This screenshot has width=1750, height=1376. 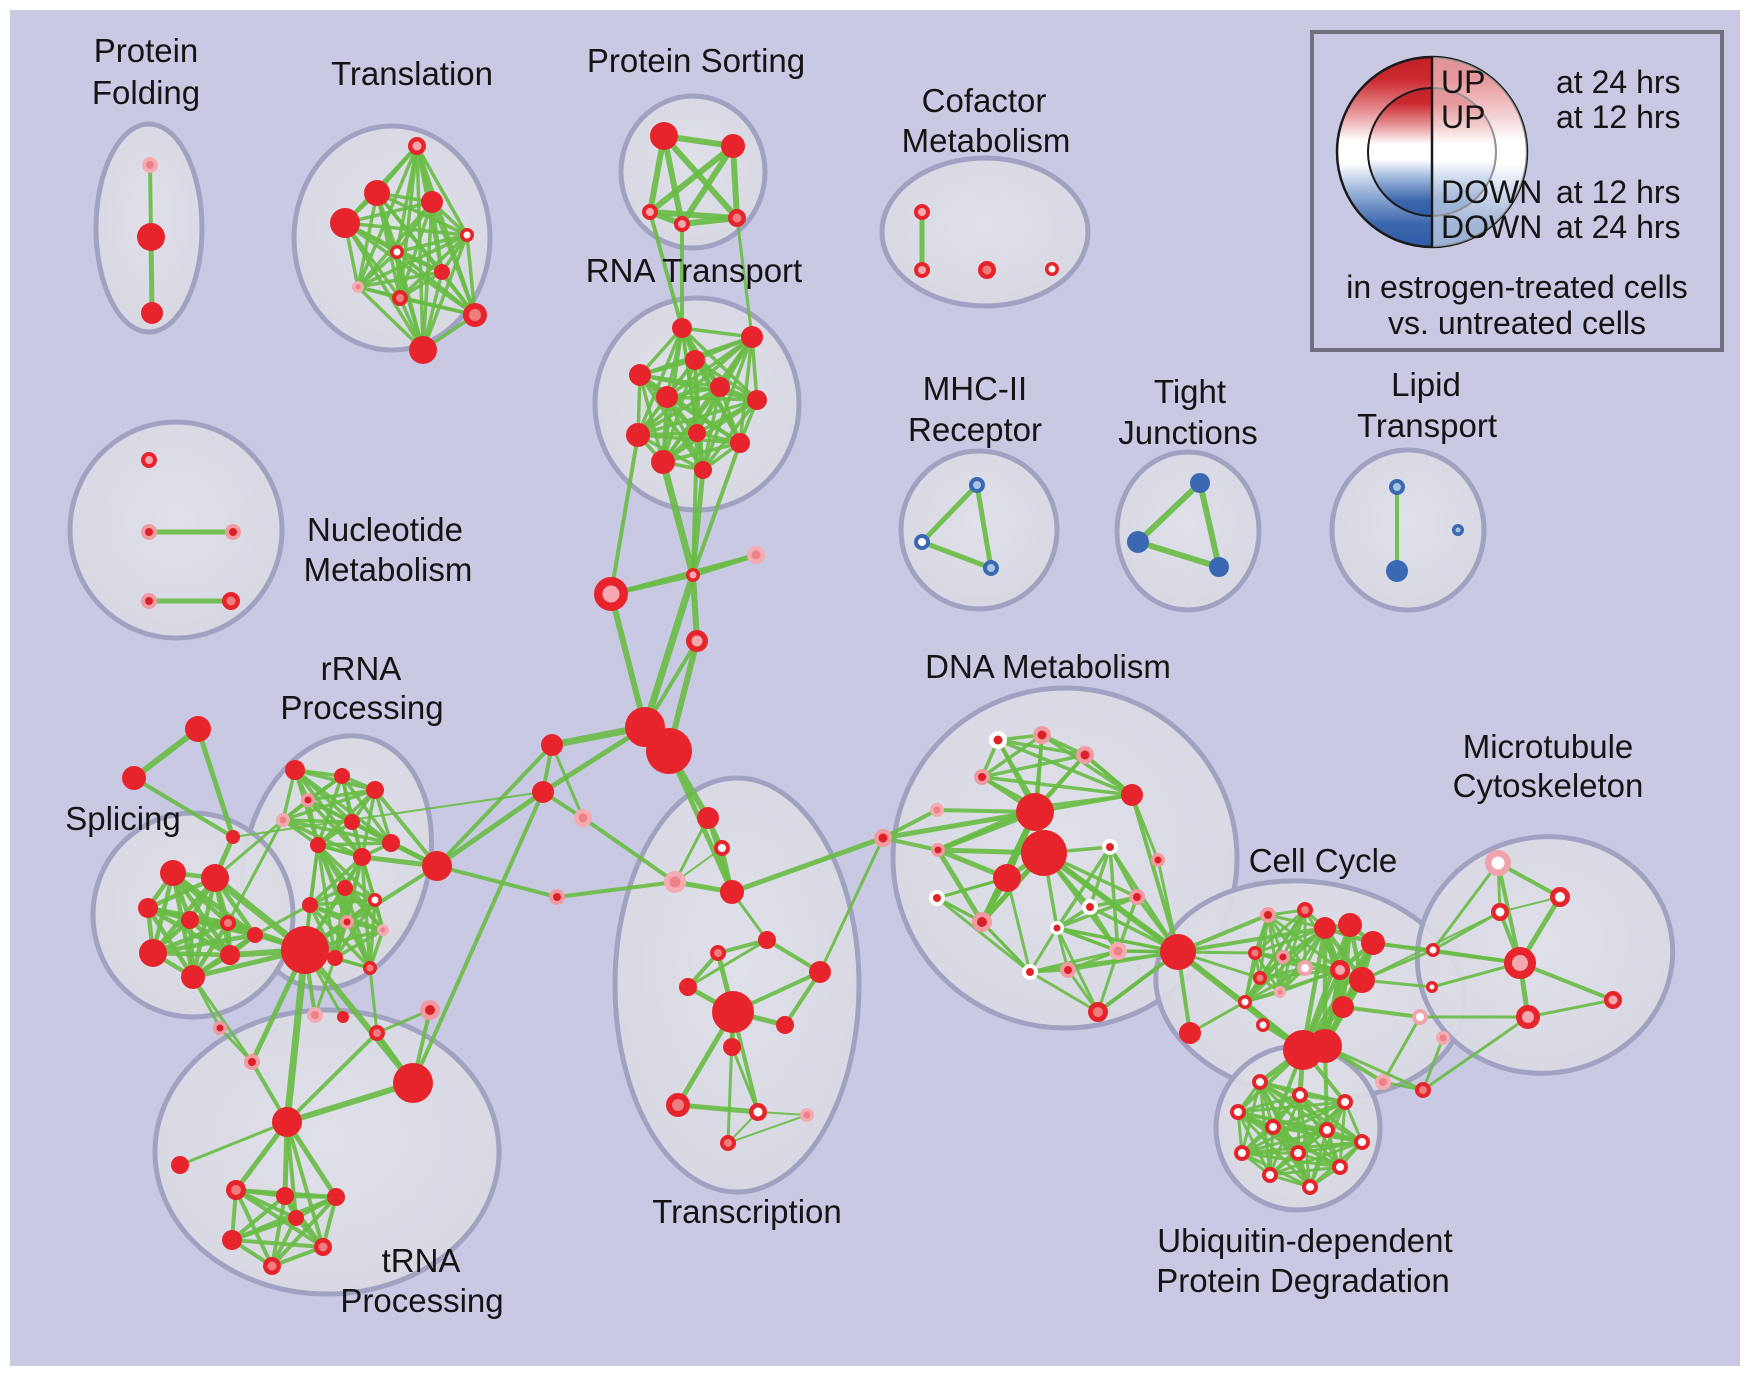 What do you see at coordinates (682, 224) in the screenshot?
I see `network-node-ps3` at bounding box center [682, 224].